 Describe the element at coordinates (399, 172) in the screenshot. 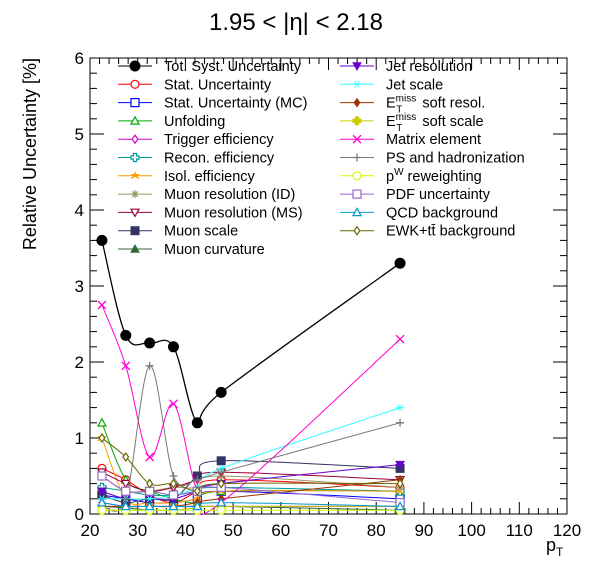

I see `legend-label-part: W` at that location.